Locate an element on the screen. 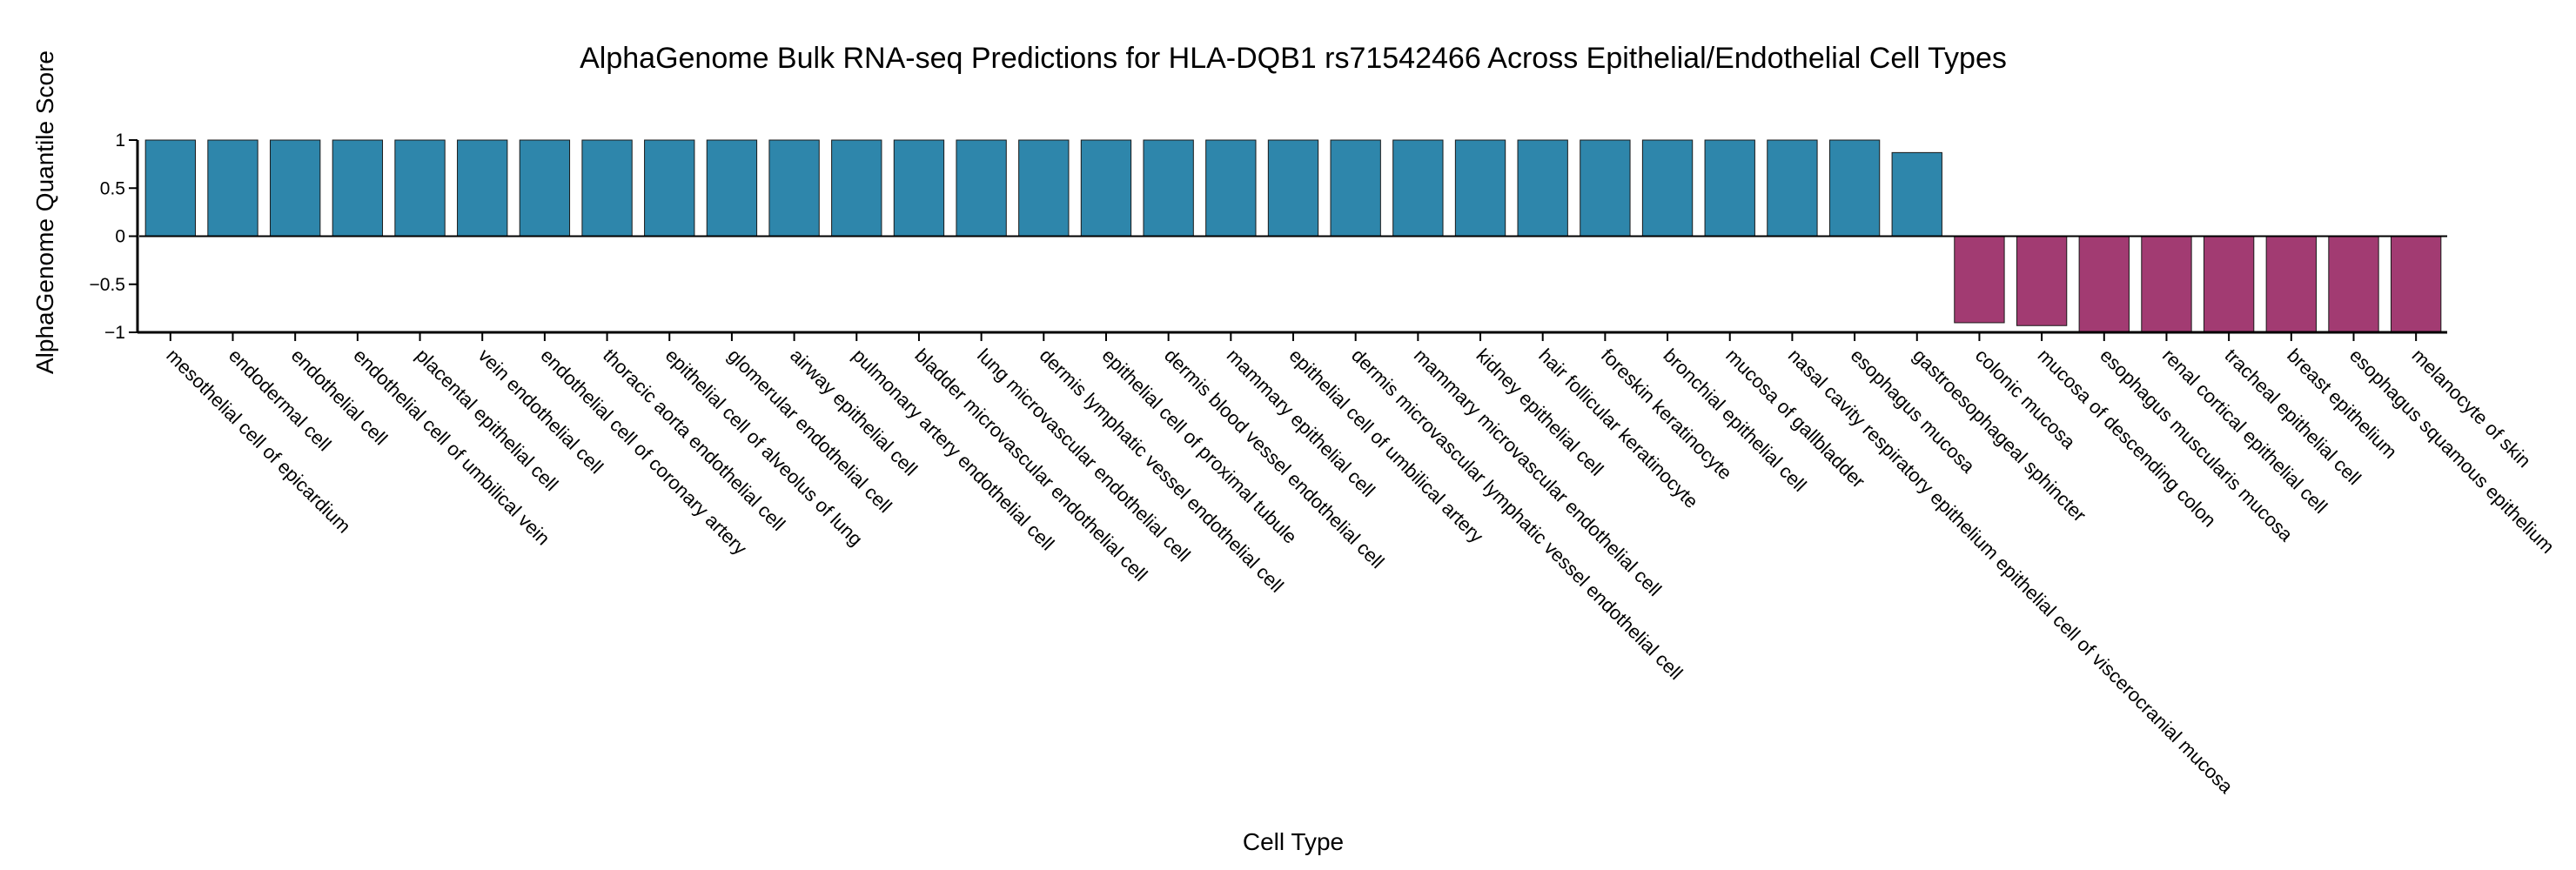 This screenshot has height=870, width=2576. y-axis-label: AlphaGenome Quantile Score is located at coordinates (44, 212).